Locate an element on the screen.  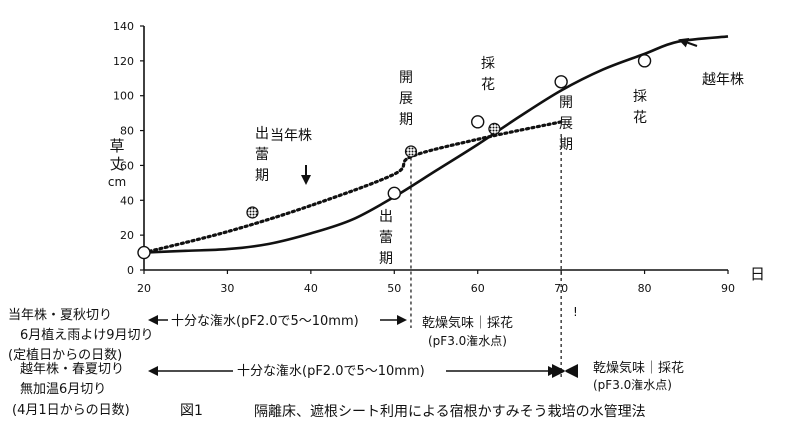
svg-text: 草 is located at coordinates (116, 146).